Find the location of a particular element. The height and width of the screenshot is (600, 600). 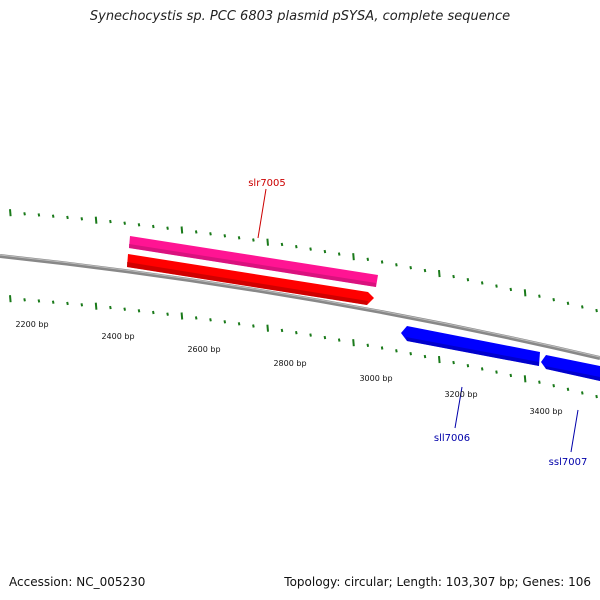

gene-label-slr7005: slr7005 is located at coordinates (267, 183).